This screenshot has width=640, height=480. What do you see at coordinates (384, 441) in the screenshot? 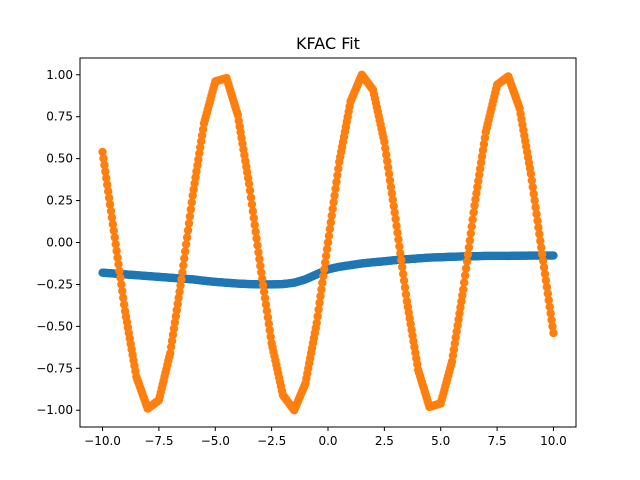
I see `x-tick-label: 2.5` at bounding box center [384, 441].